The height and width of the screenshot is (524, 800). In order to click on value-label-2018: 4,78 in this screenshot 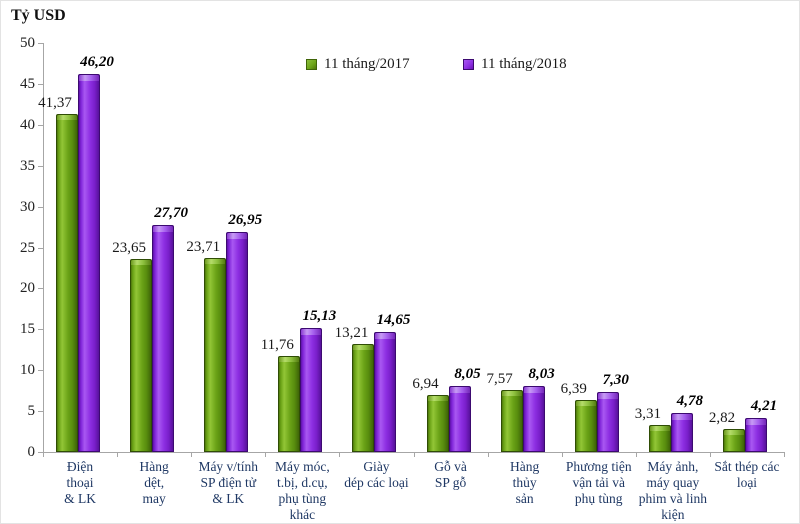, I will do `click(689, 400)`.